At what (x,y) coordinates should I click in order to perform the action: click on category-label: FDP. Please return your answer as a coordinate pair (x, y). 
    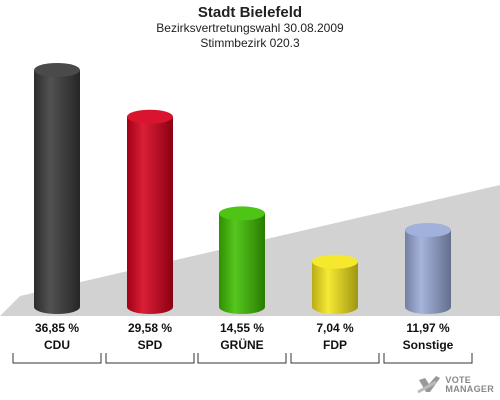
    Looking at the image, I should click on (335, 345).